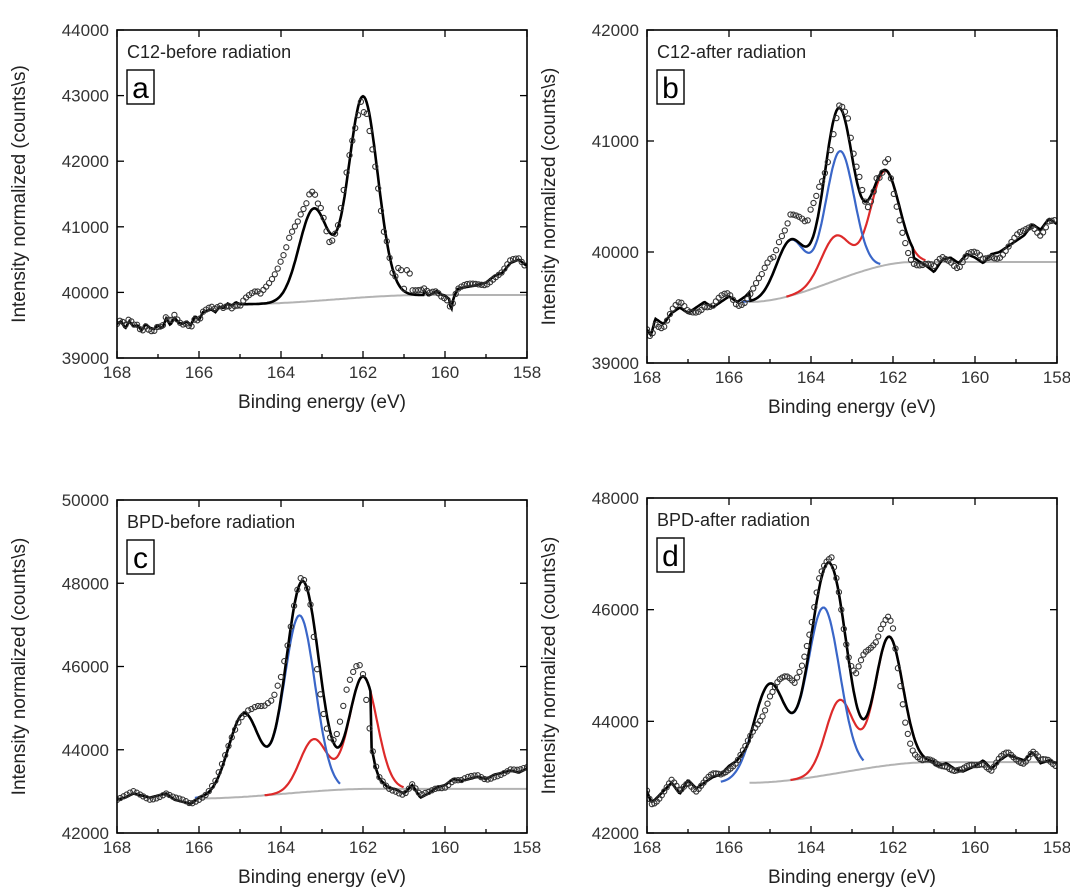  Describe the element at coordinates (19, 194) in the screenshot. I see `y-axis-label: Intensity normalized (counts\s)` at that location.